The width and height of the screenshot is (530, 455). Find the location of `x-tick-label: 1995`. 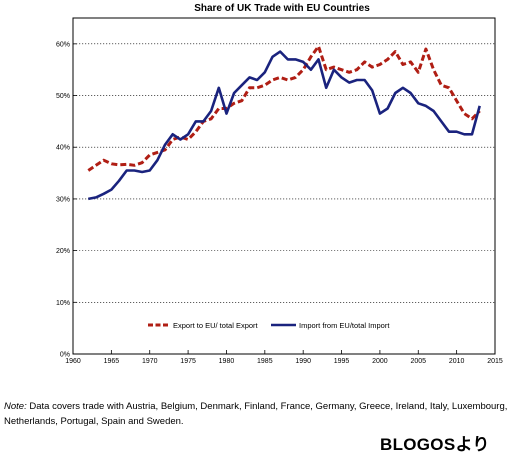

x-tick-label: 1995 is located at coordinates (342, 361).